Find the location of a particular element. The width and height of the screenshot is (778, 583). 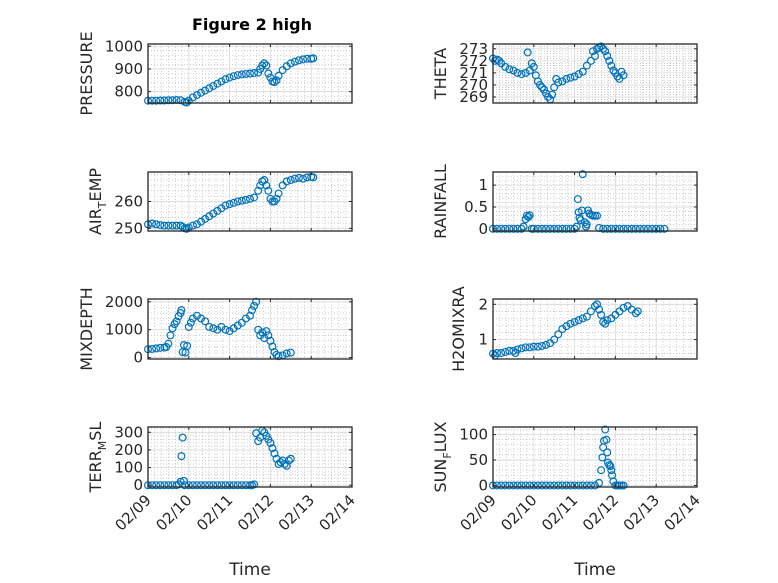

y-tick-label: 800 is located at coordinates (128, 92).